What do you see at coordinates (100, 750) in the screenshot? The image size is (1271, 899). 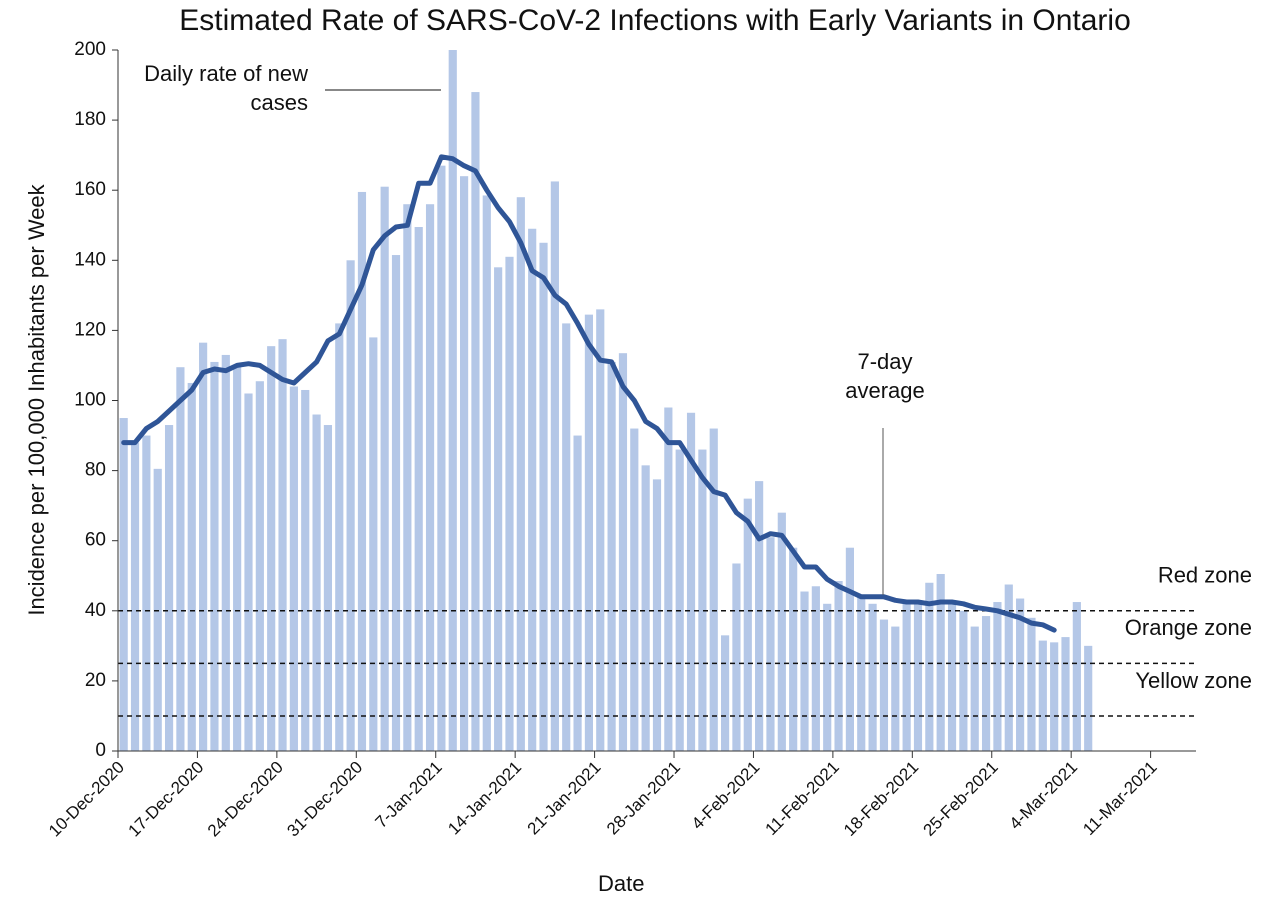 I see `y-tick-label: 0` at bounding box center [100, 750].